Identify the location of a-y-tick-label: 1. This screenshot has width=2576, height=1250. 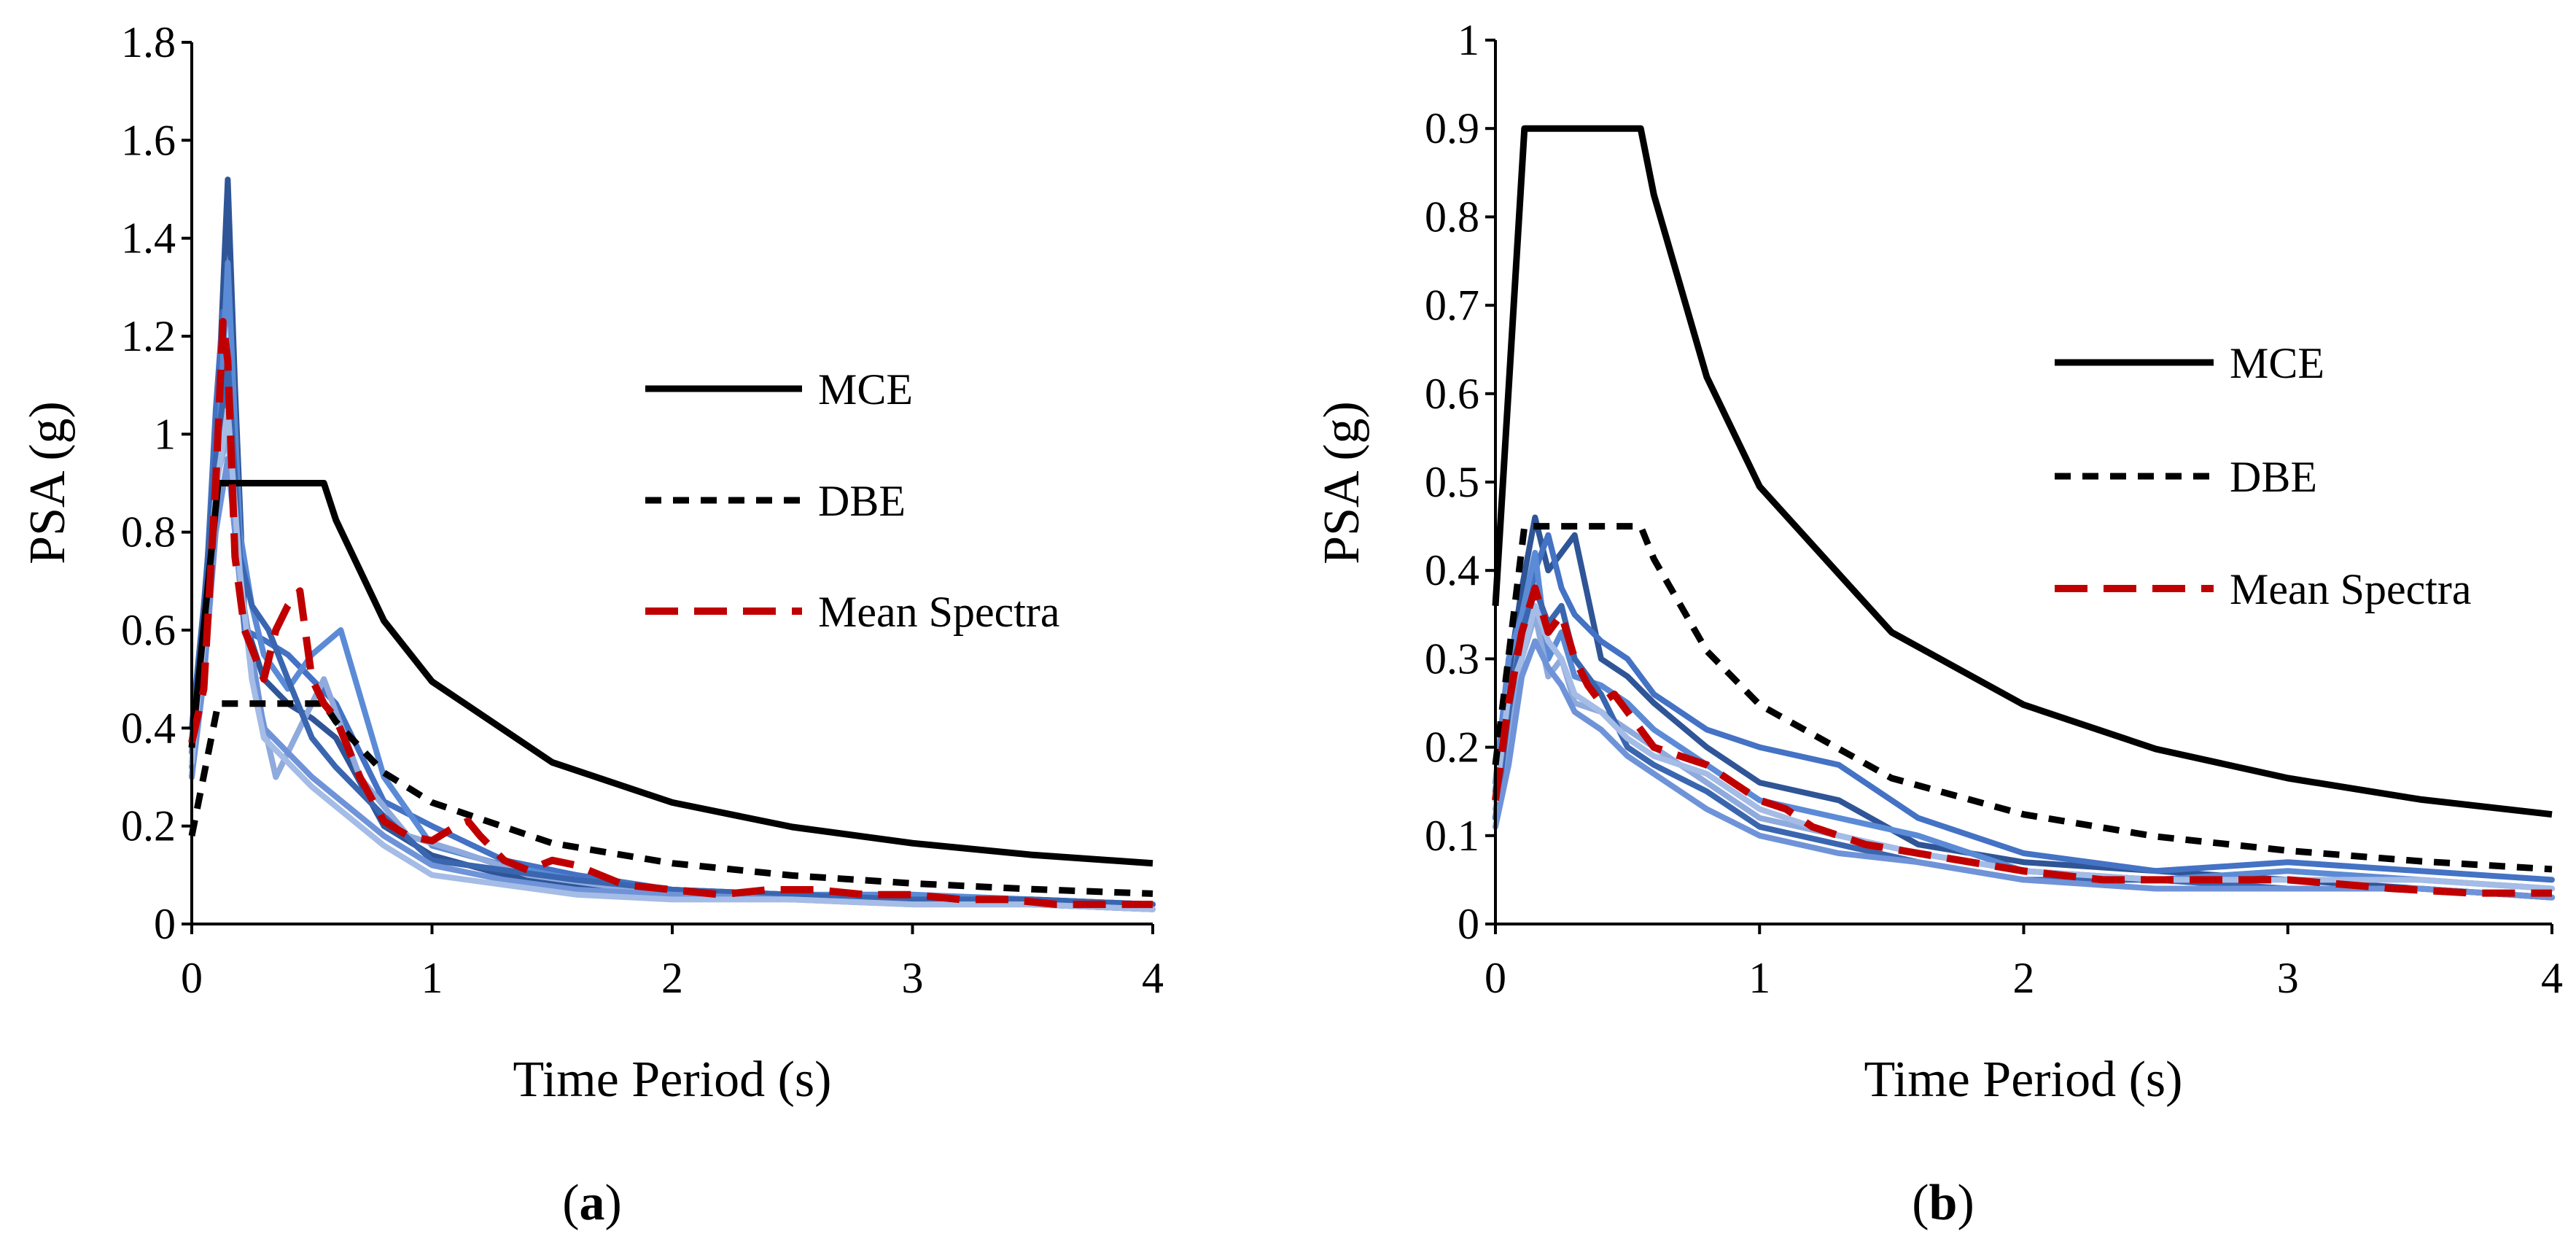
(165, 434).